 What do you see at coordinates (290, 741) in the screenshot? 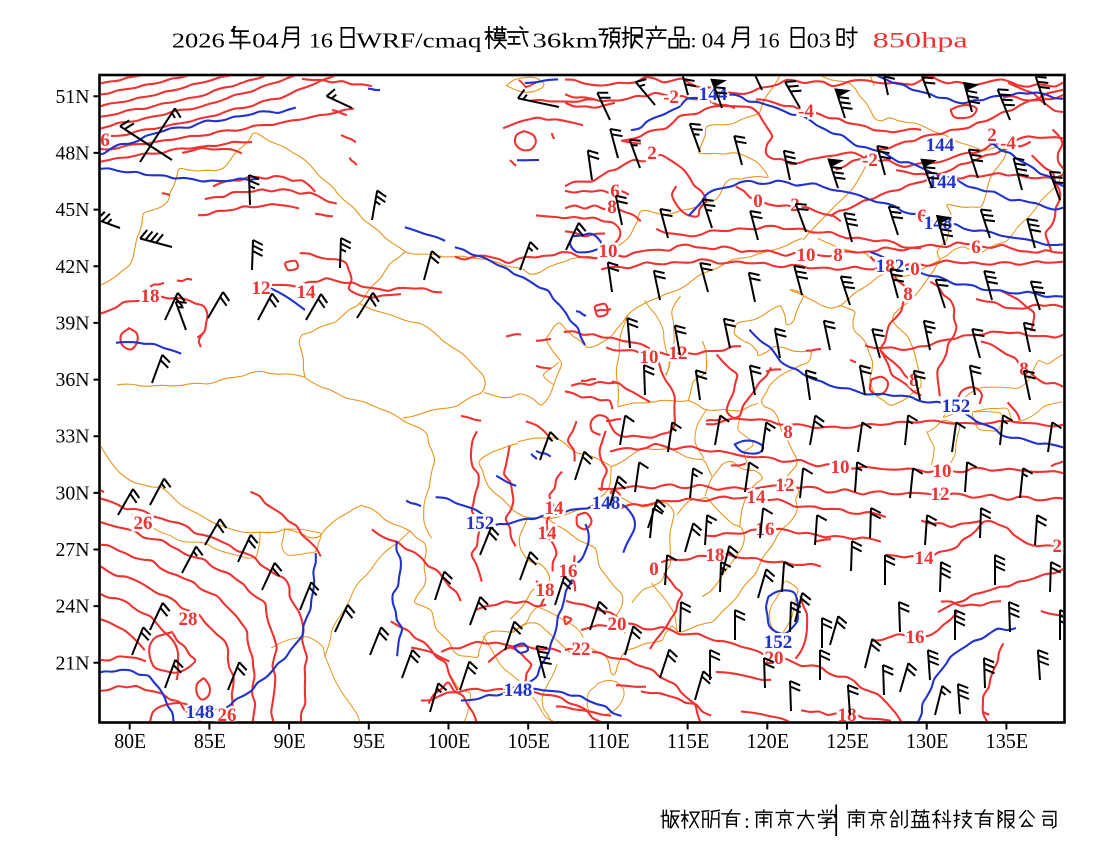
I see `svg-text: 90E` at bounding box center [290, 741].